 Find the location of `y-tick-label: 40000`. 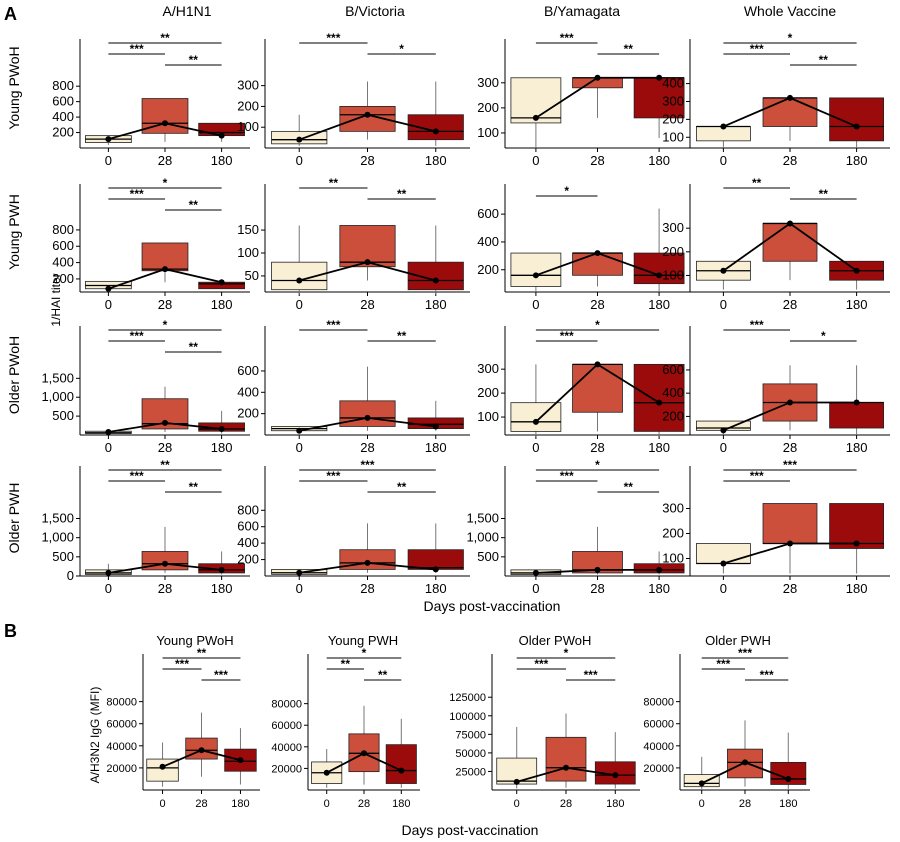

y-tick-label: 40000 is located at coordinates (658, 747).